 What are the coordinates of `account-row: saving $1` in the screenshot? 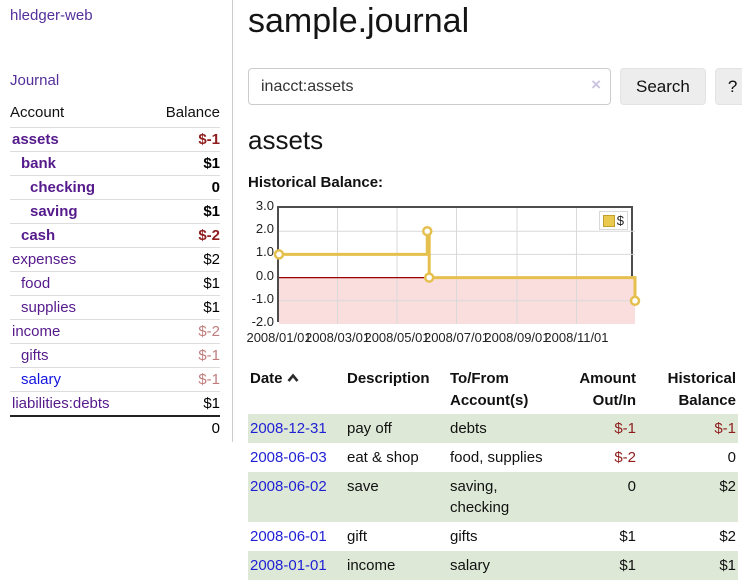 It's located at (115, 211).